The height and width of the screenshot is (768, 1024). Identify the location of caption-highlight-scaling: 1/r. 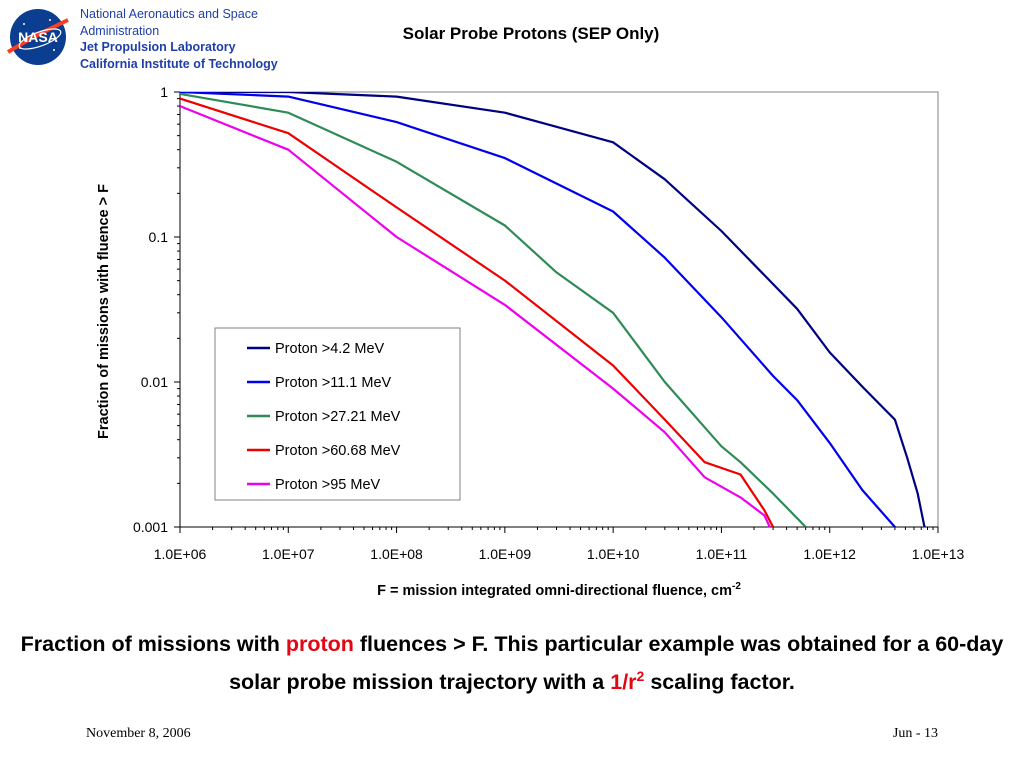
(623, 682).